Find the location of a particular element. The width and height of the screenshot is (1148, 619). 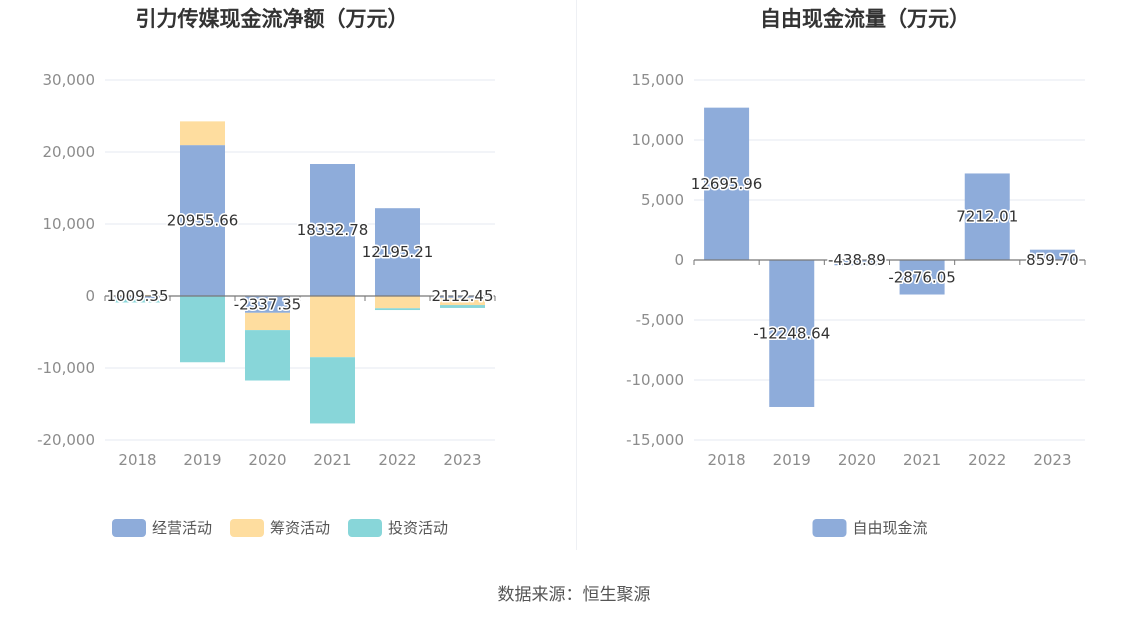

y-tick-label: 20,000 is located at coordinates (69, 152).